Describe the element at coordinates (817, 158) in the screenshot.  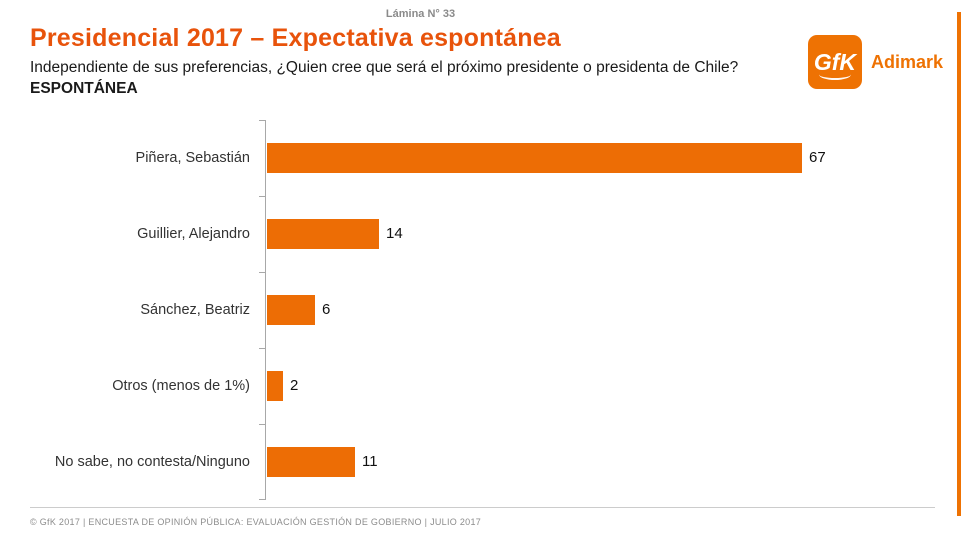
I see `value-label: 67` at that location.